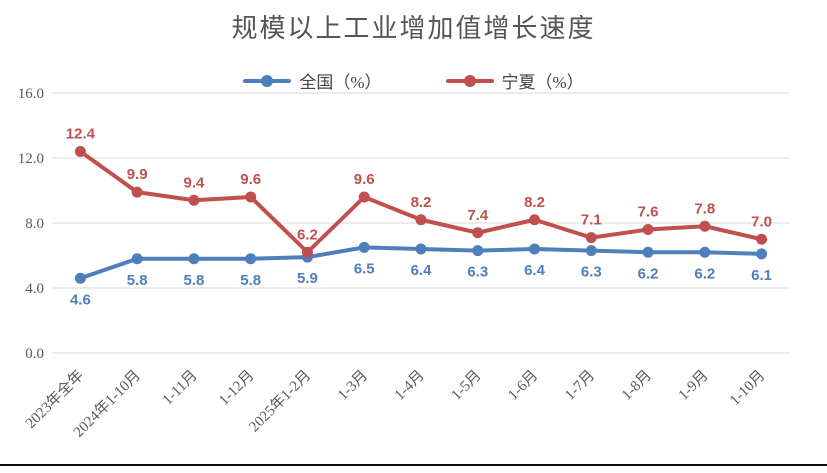 The image size is (827, 473). I want to click on data-label: 5.9, so click(307, 278).